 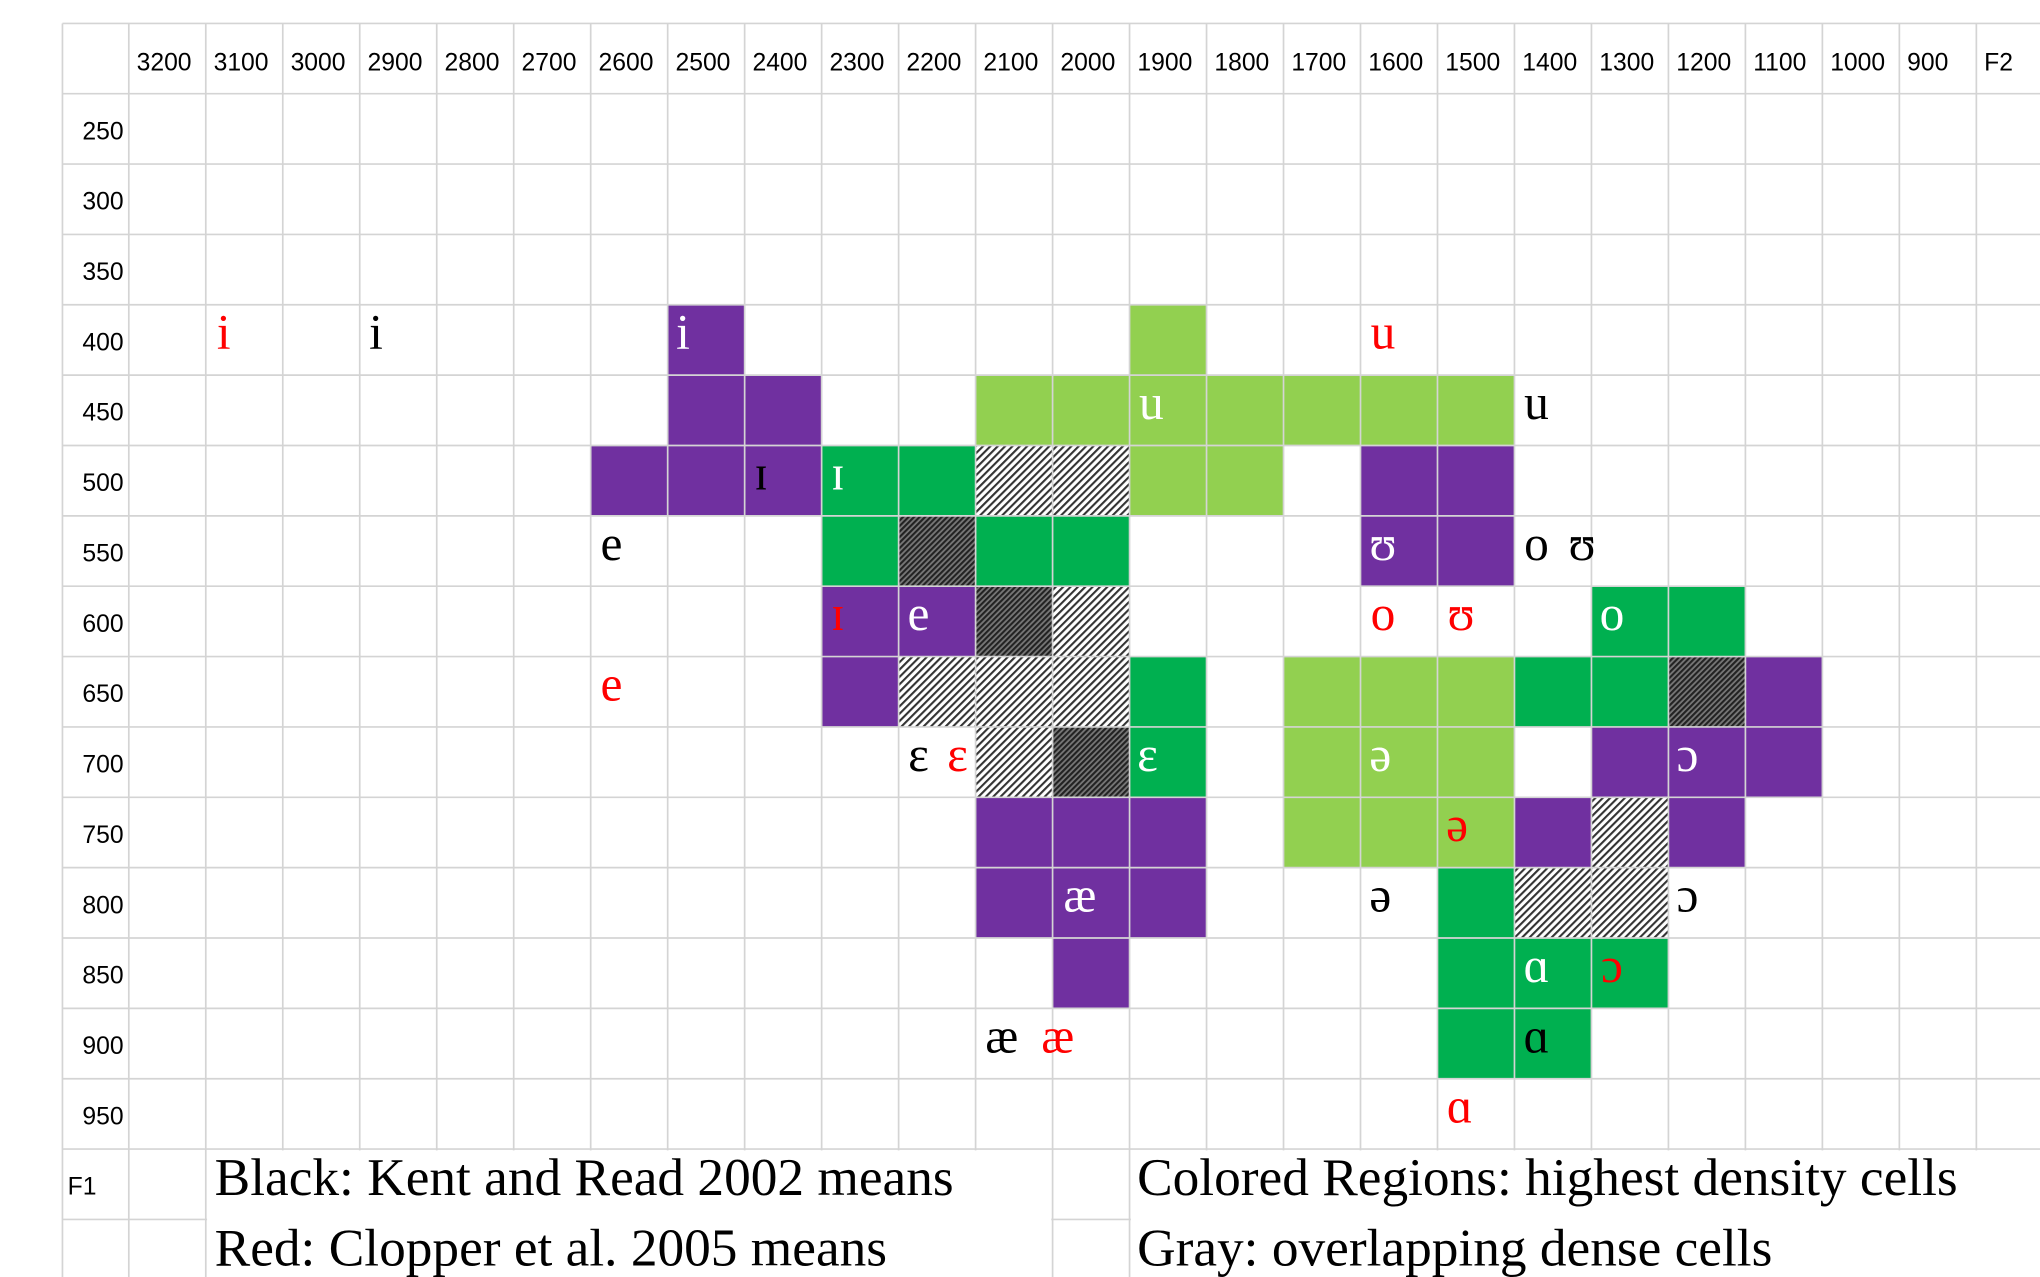 I want to click on column-header: 1800, so click(x=1241, y=62).